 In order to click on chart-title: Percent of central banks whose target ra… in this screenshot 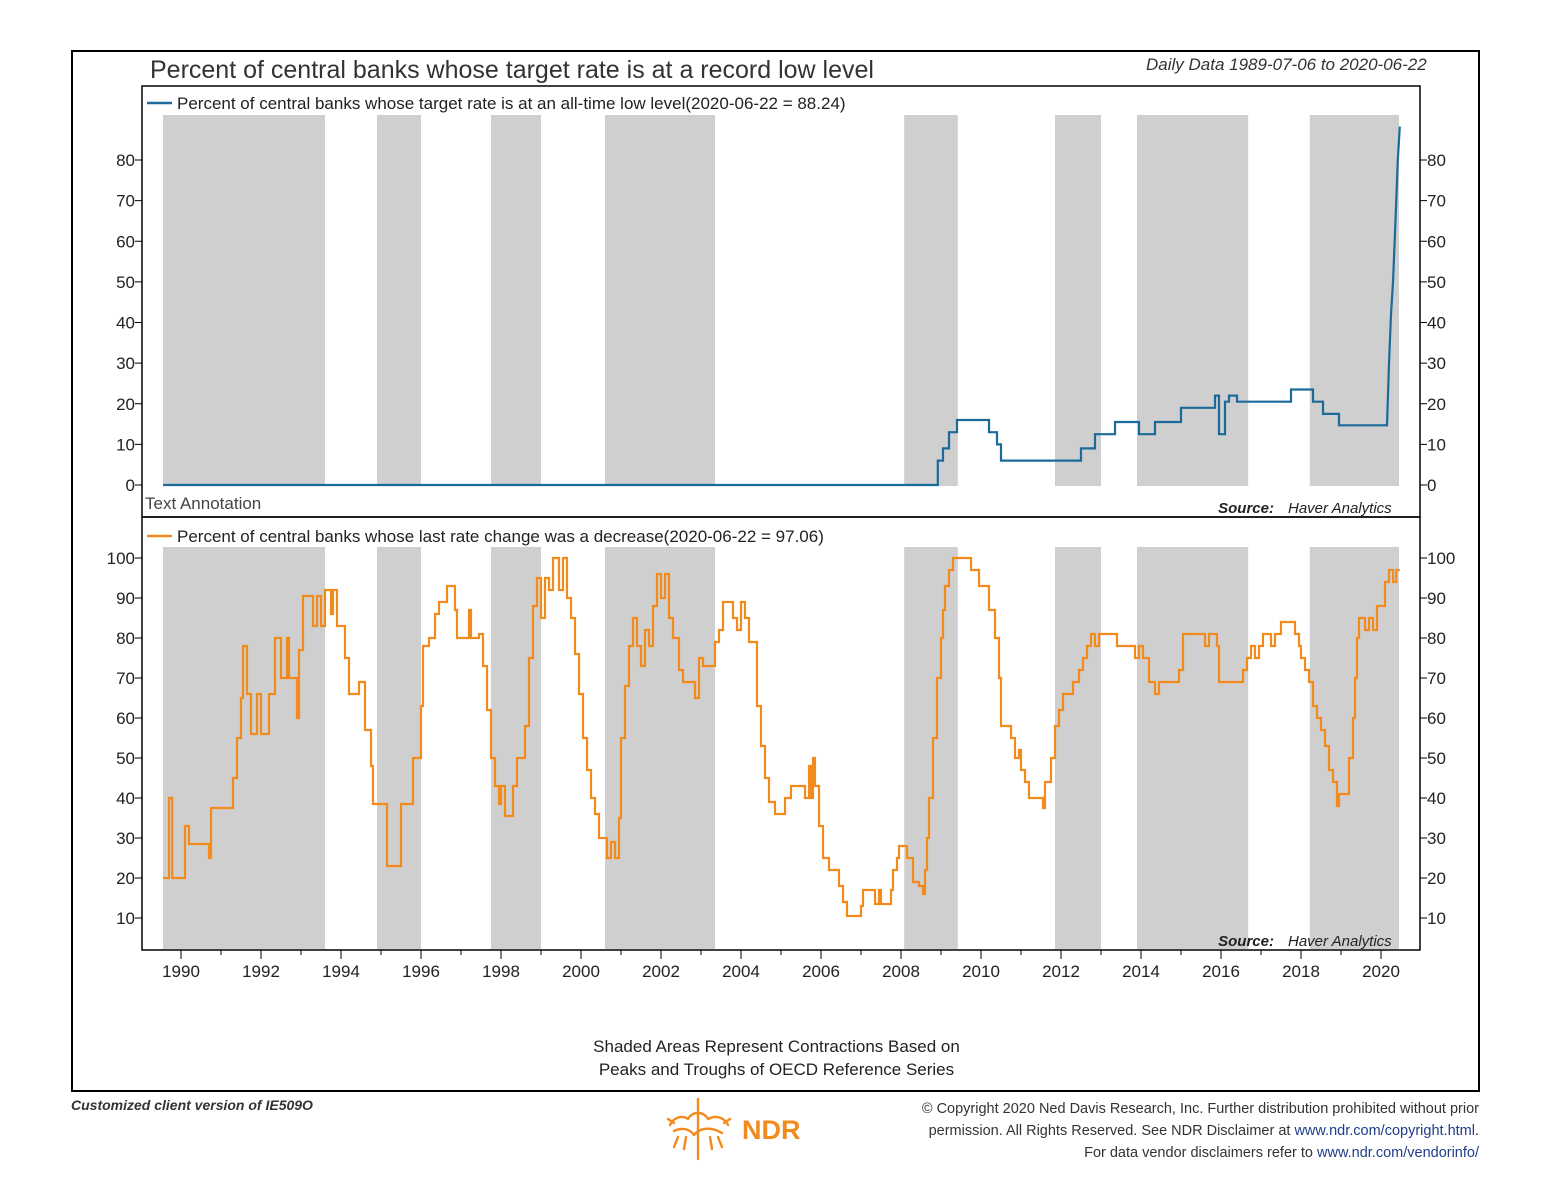, I will do `click(512, 70)`.